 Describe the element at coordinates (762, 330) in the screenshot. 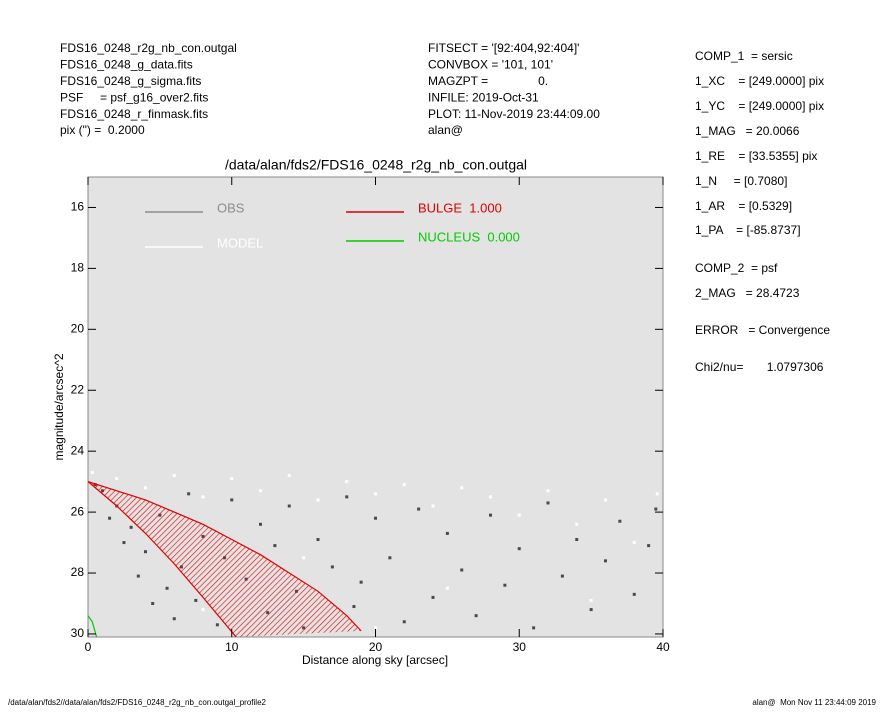

I see `fit-parameter: ERROR = Convergence` at that location.